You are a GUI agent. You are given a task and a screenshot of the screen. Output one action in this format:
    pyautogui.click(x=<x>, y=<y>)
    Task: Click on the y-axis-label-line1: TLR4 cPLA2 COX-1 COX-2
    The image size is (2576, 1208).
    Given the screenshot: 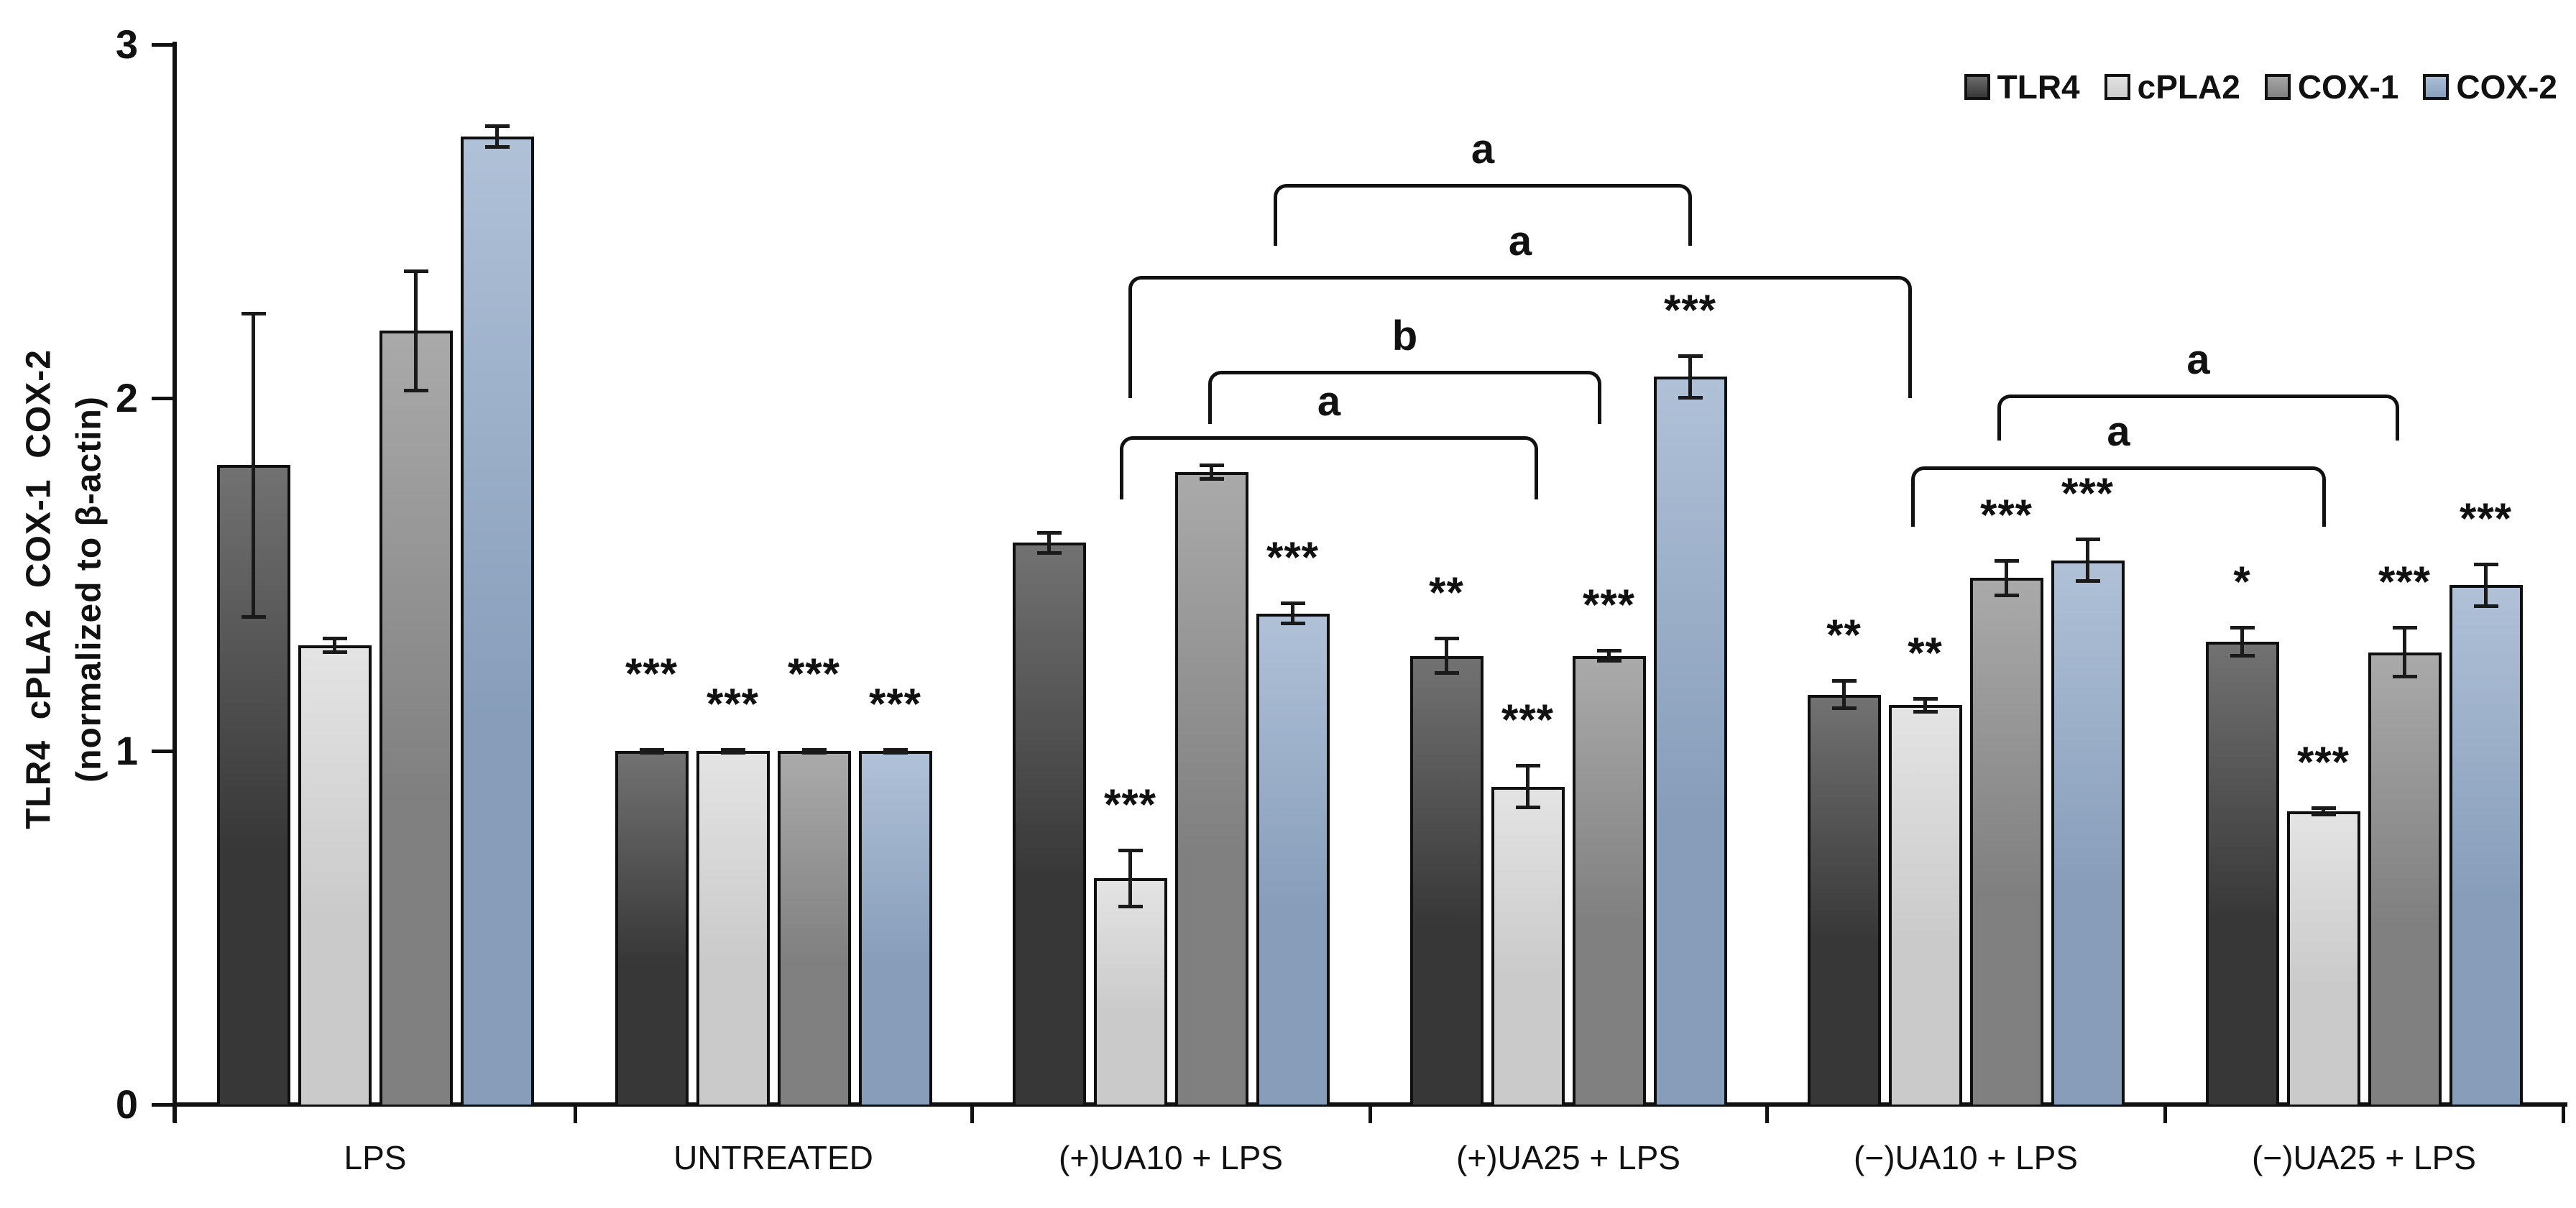 What is the action you would take?
    pyautogui.click(x=38, y=589)
    